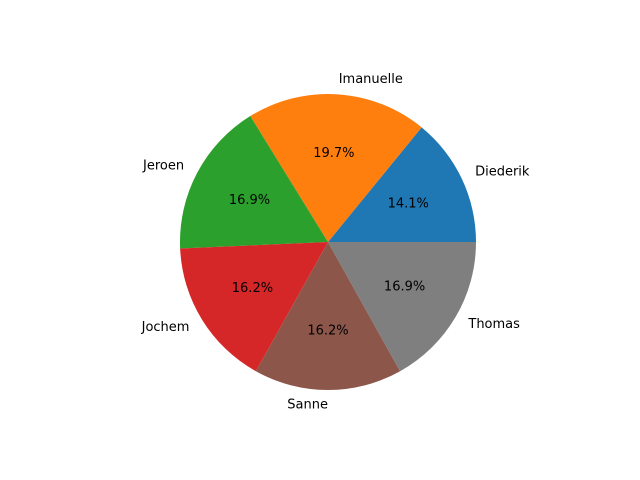  I want to click on pie-slice-imanuelle, so click(336, 167).